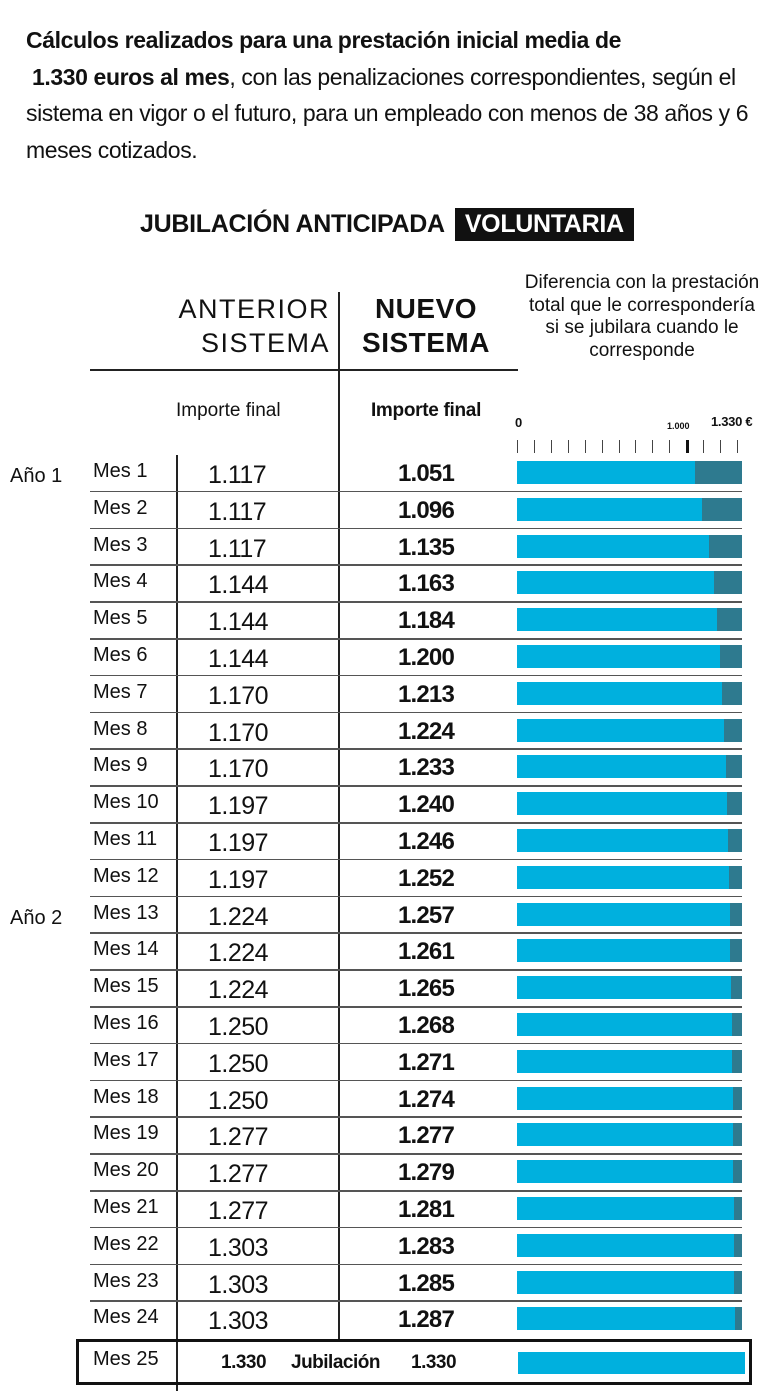  Describe the element at coordinates (126, 802) in the screenshot. I see `month-label: Mes 10` at that location.